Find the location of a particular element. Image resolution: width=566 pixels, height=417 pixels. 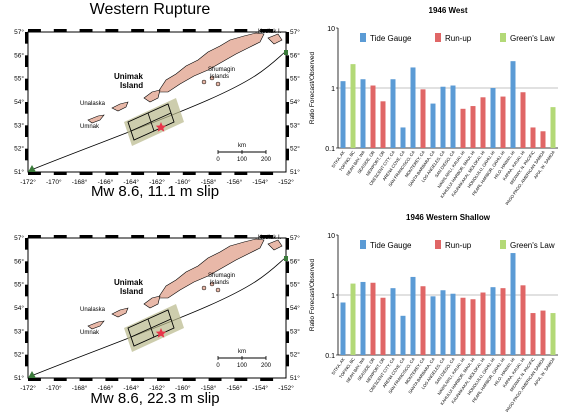

unimak-label: Unimak is located at coordinates (128, 76).